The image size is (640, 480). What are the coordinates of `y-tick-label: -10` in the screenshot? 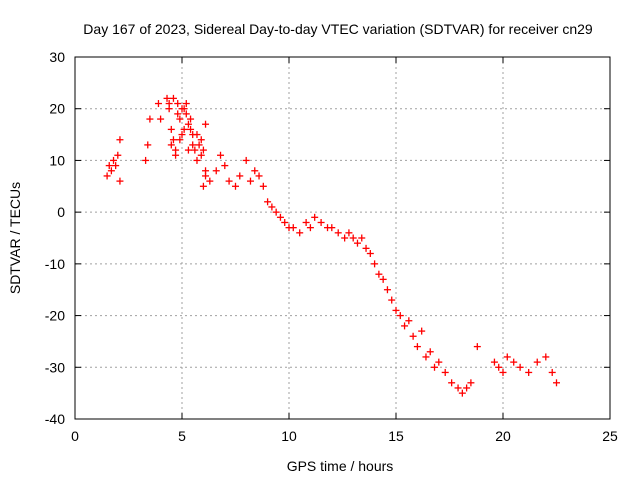 It's located at (55, 264).